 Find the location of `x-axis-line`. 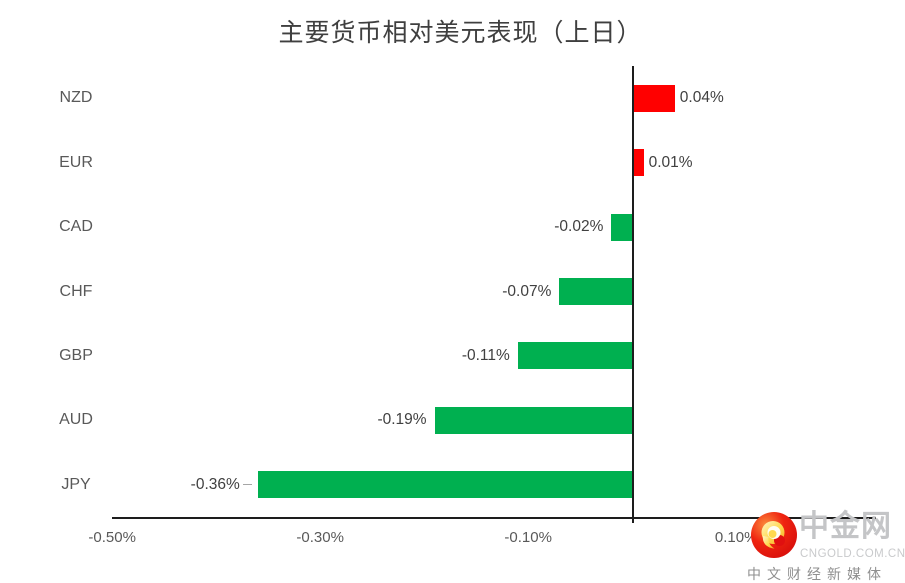

x-axis-line is located at coordinates (494, 518).